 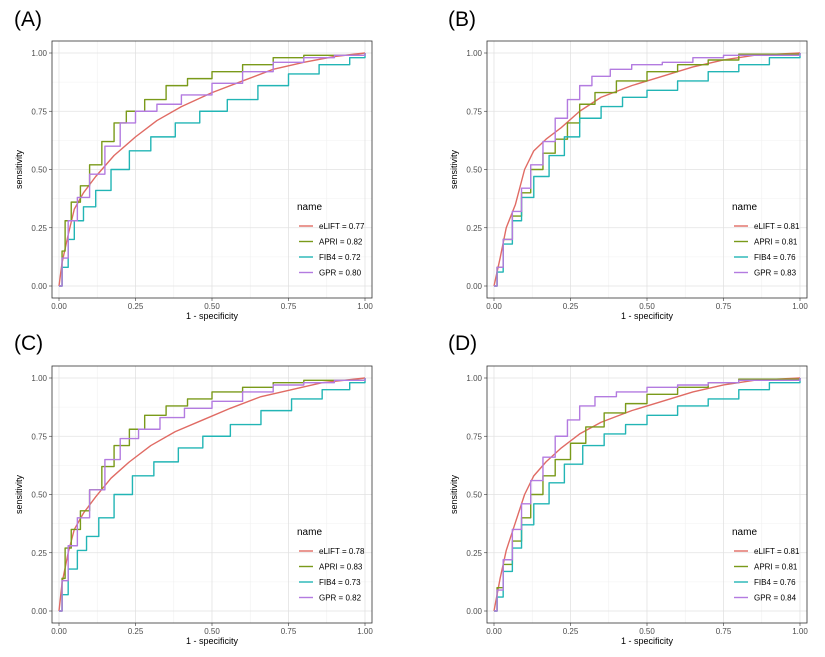 I want to click on legend-entry: FIB4 = 0.72, so click(x=340, y=257).